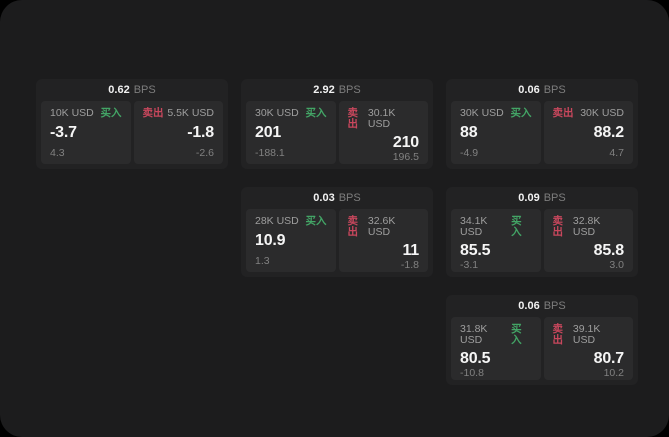 Image resolution: width=669 pixels, height=437 pixels. What do you see at coordinates (324, 197) in the screenshot?
I see `spread-value: 0.03` at bounding box center [324, 197].